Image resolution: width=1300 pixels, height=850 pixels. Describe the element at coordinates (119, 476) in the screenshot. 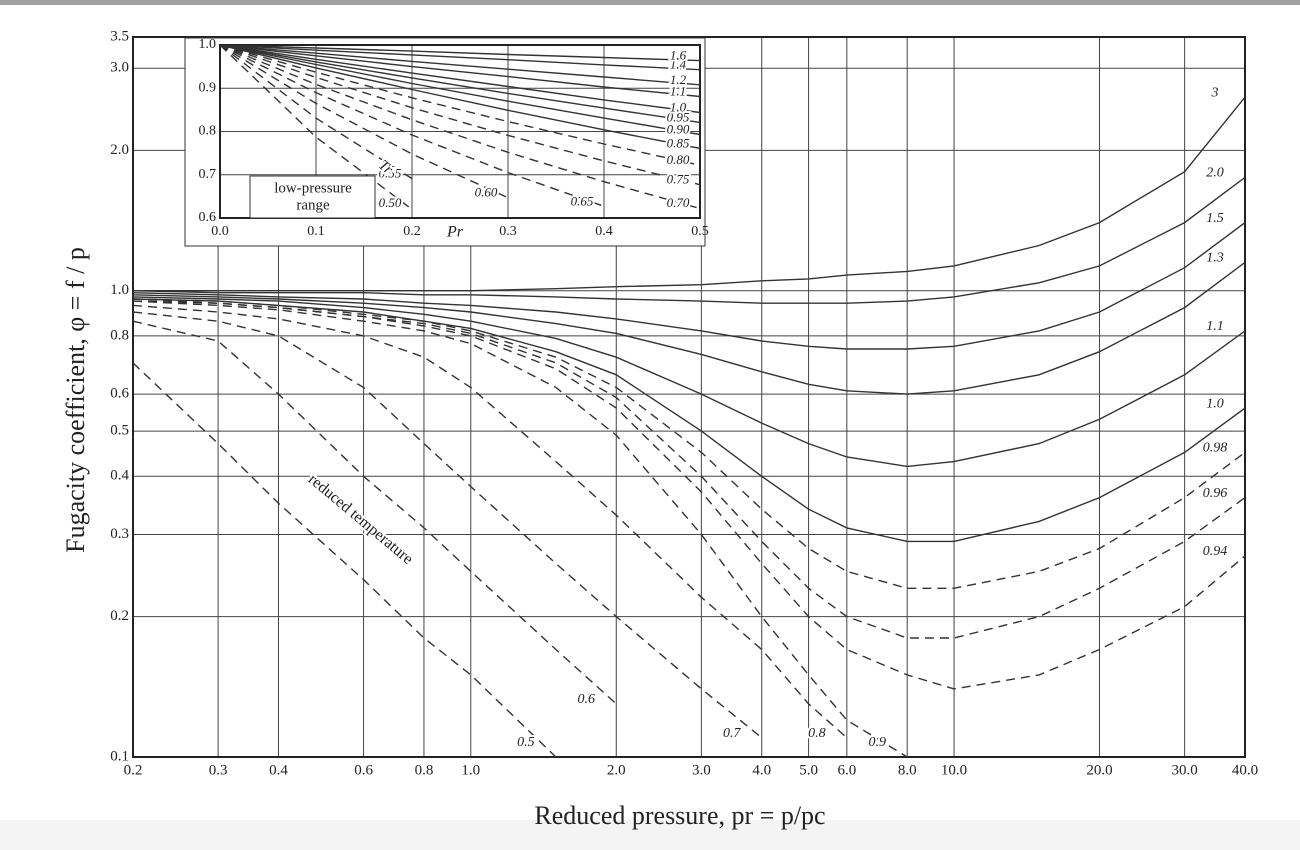

I see `y-tick-label: 0.4` at that location.